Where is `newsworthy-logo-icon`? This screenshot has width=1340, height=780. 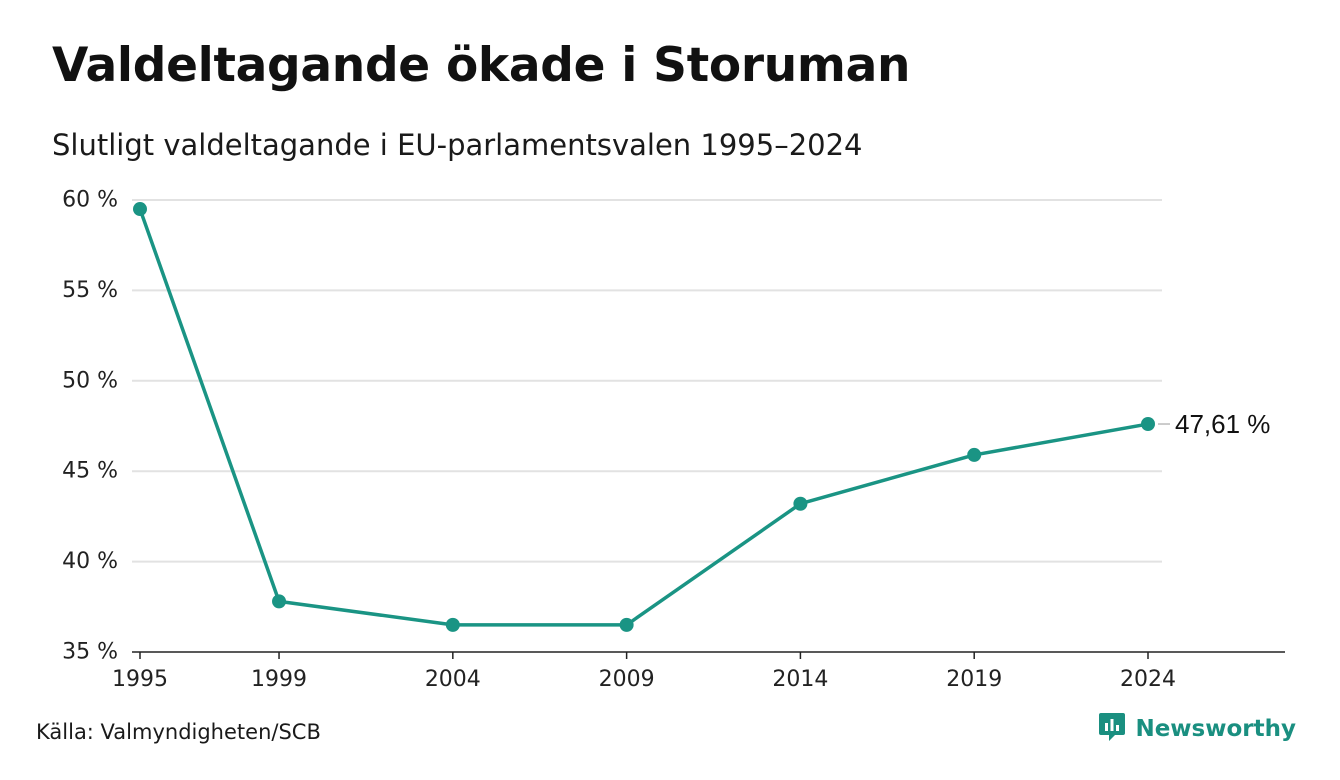 newsworthy-logo-icon is located at coordinates (1112, 729).